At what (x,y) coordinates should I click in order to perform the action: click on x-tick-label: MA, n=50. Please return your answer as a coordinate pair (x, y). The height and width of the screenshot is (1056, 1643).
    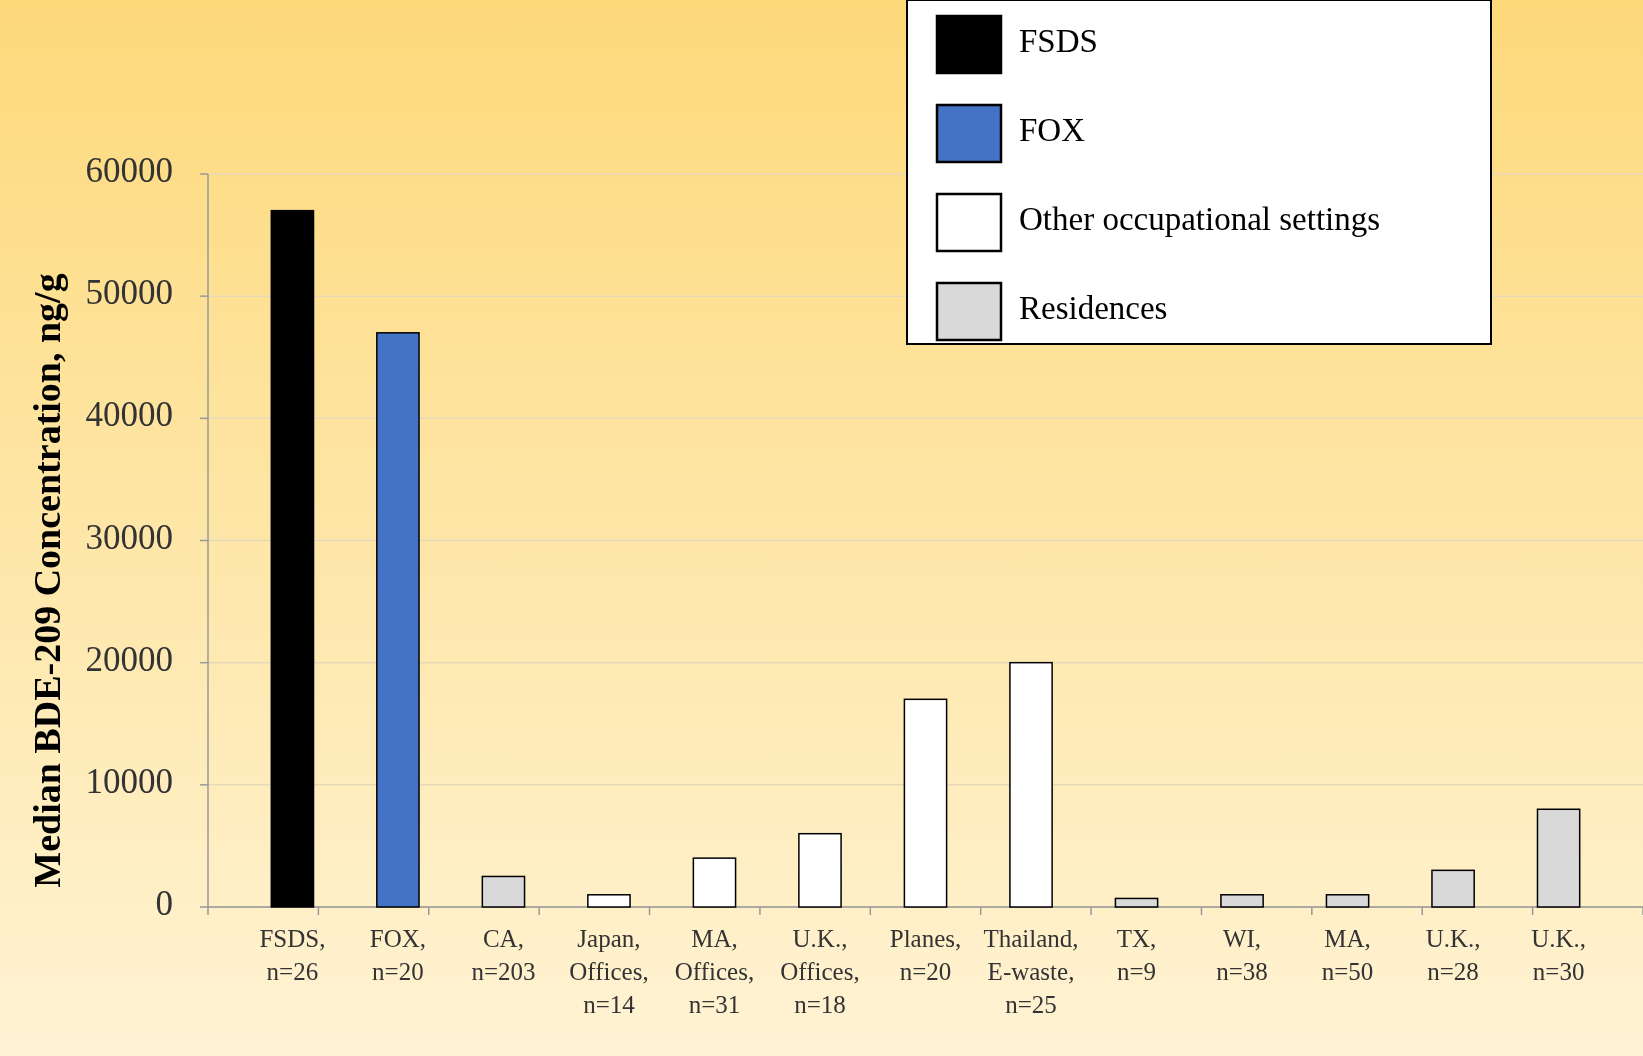
    Looking at the image, I should click on (1347, 955).